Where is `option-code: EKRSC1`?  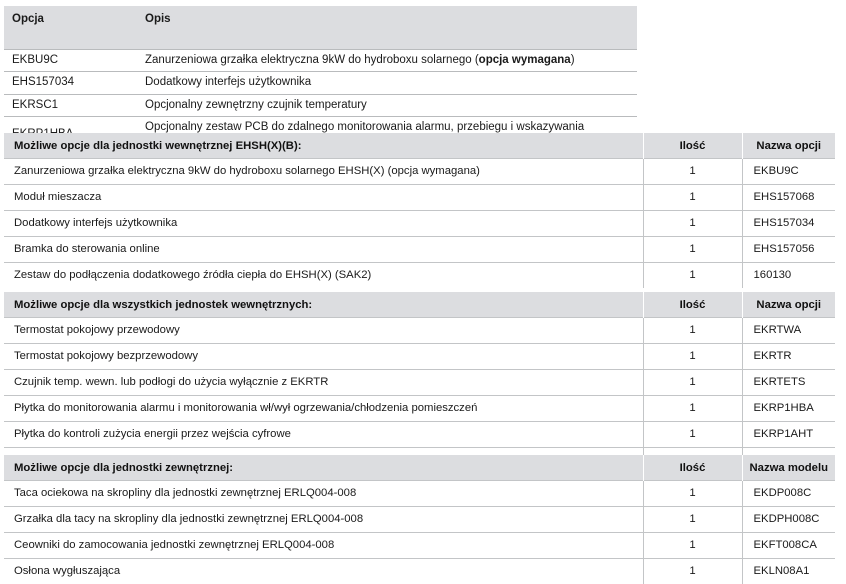 option-code: EKRSC1 is located at coordinates (69, 105).